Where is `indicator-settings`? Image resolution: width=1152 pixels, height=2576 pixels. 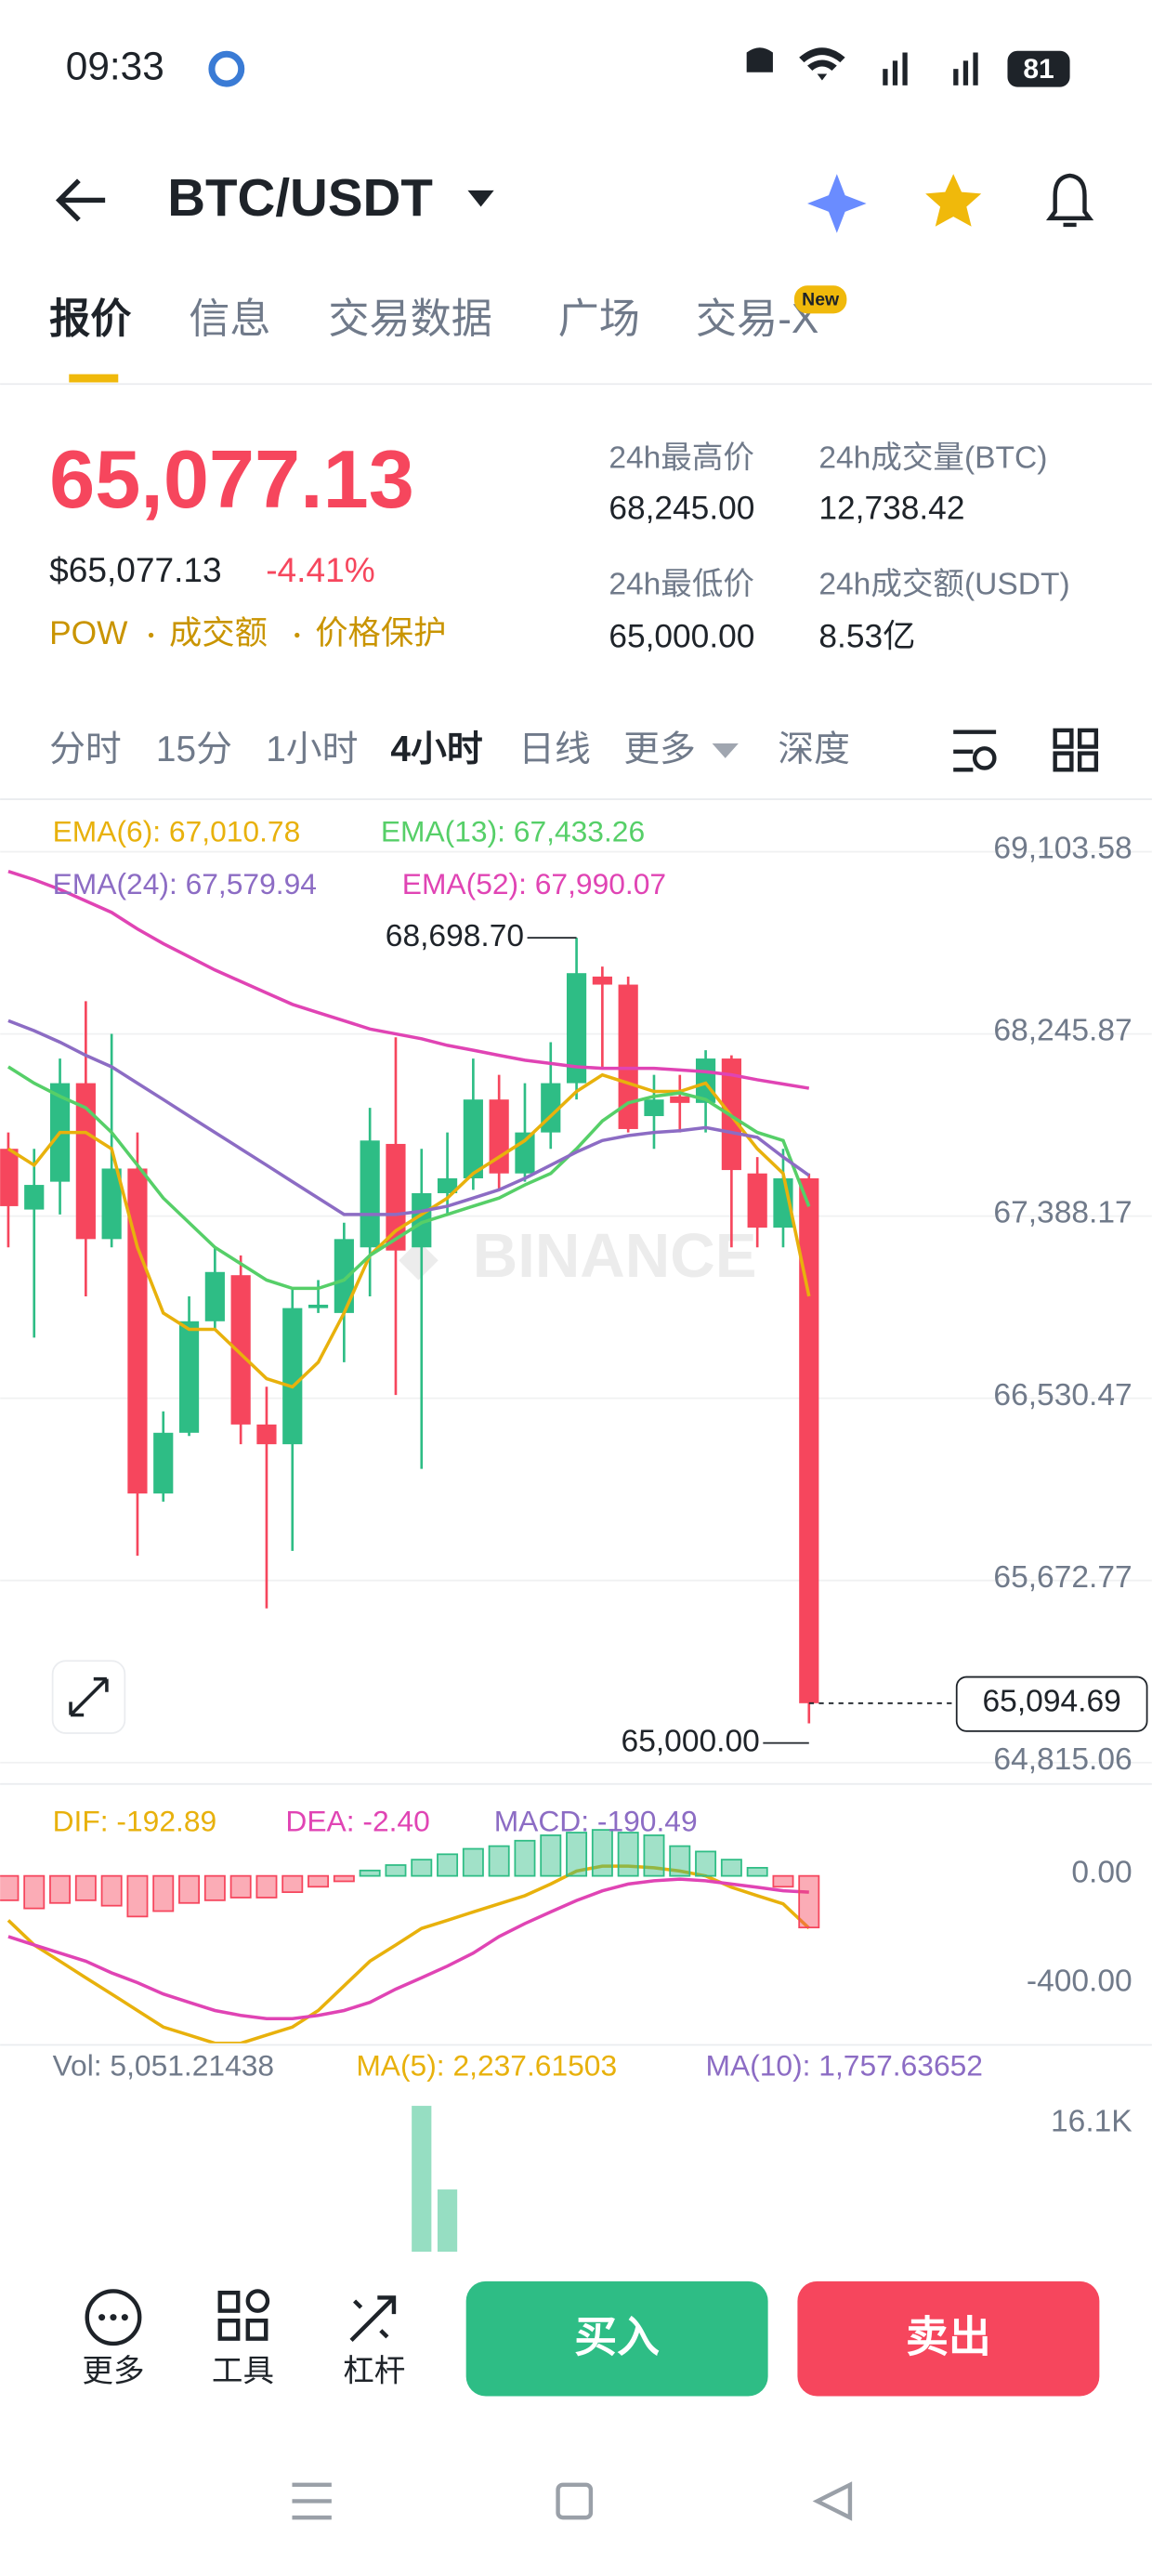 indicator-settings is located at coordinates (975, 750).